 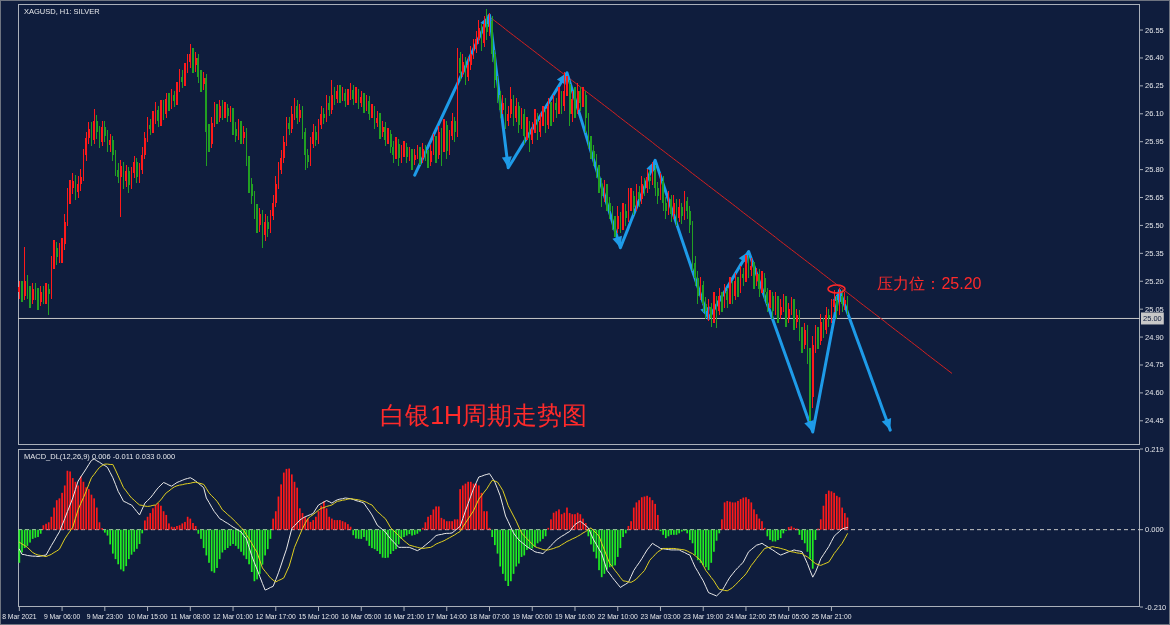 I want to click on annotation: 白银1H周期走势图, so click(x=484, y=415).